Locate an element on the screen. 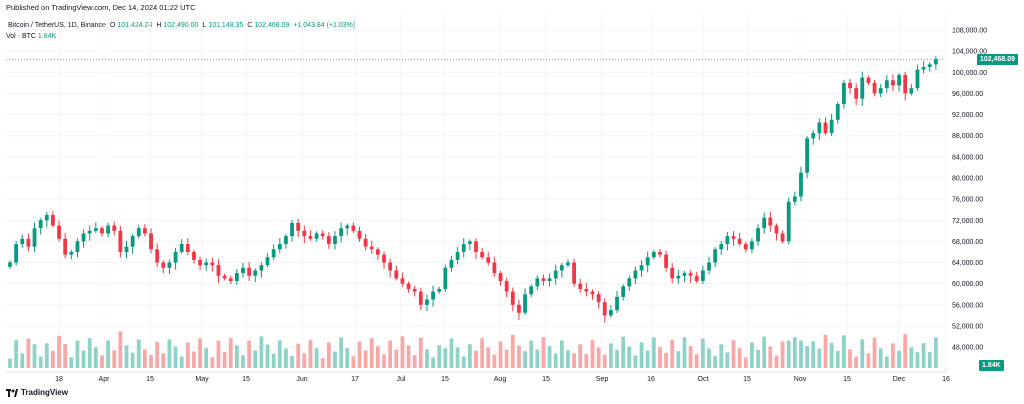  x-tick-label: May is located at coordinates (202, 379).